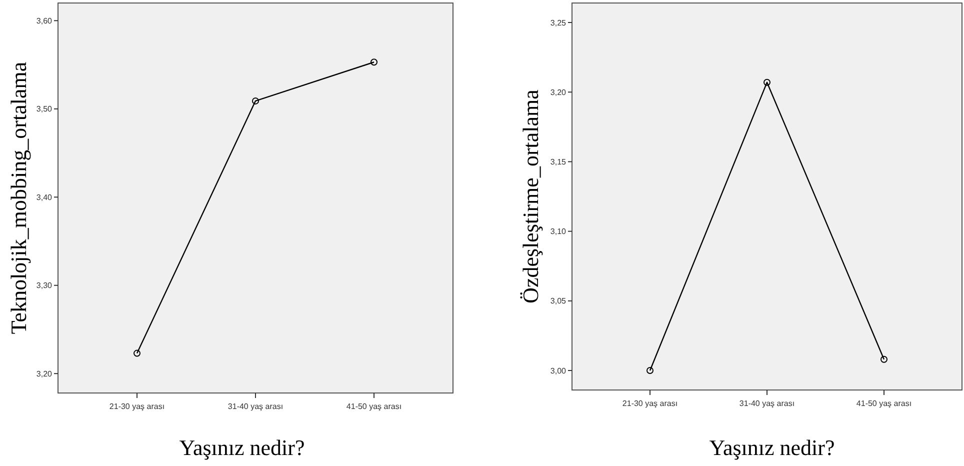 Image resolution: width=964 pixels, height=466 pixels. Describe the element at coordinates (558, 23) in the screenshot. I see `y-tick-label: 3,25` at that location.